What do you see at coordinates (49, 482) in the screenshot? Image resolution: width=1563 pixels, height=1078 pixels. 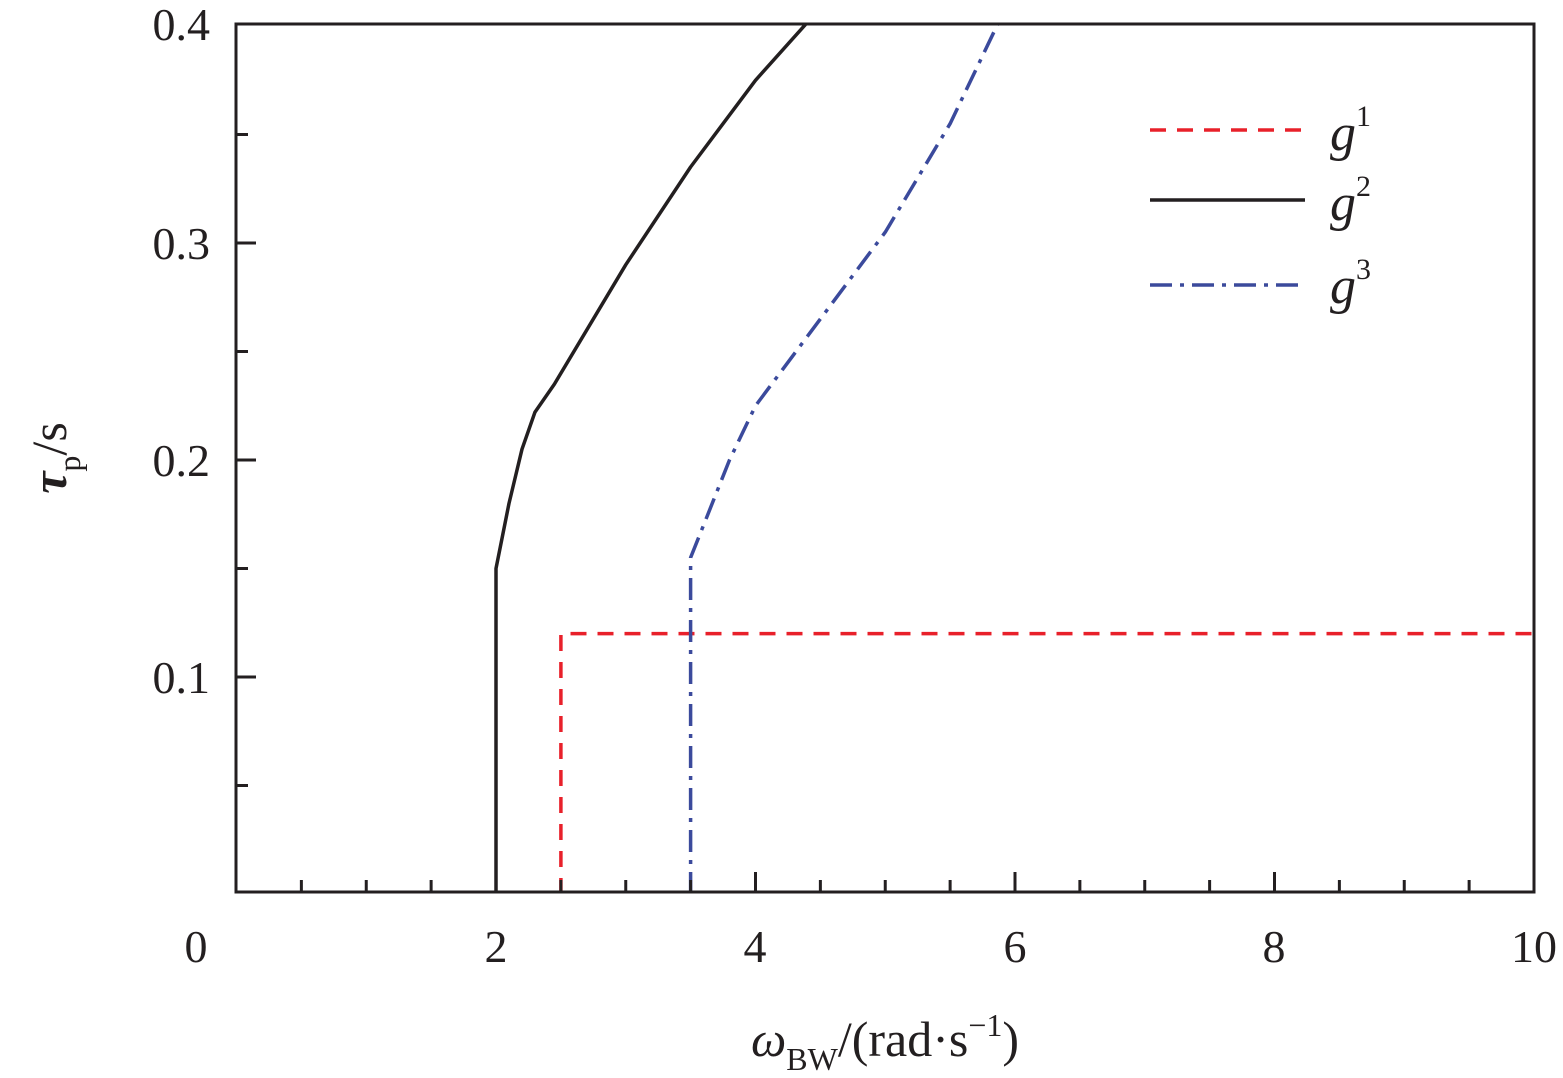 I see `y-axis-symbol: τ` at bounding box center [49, 482].